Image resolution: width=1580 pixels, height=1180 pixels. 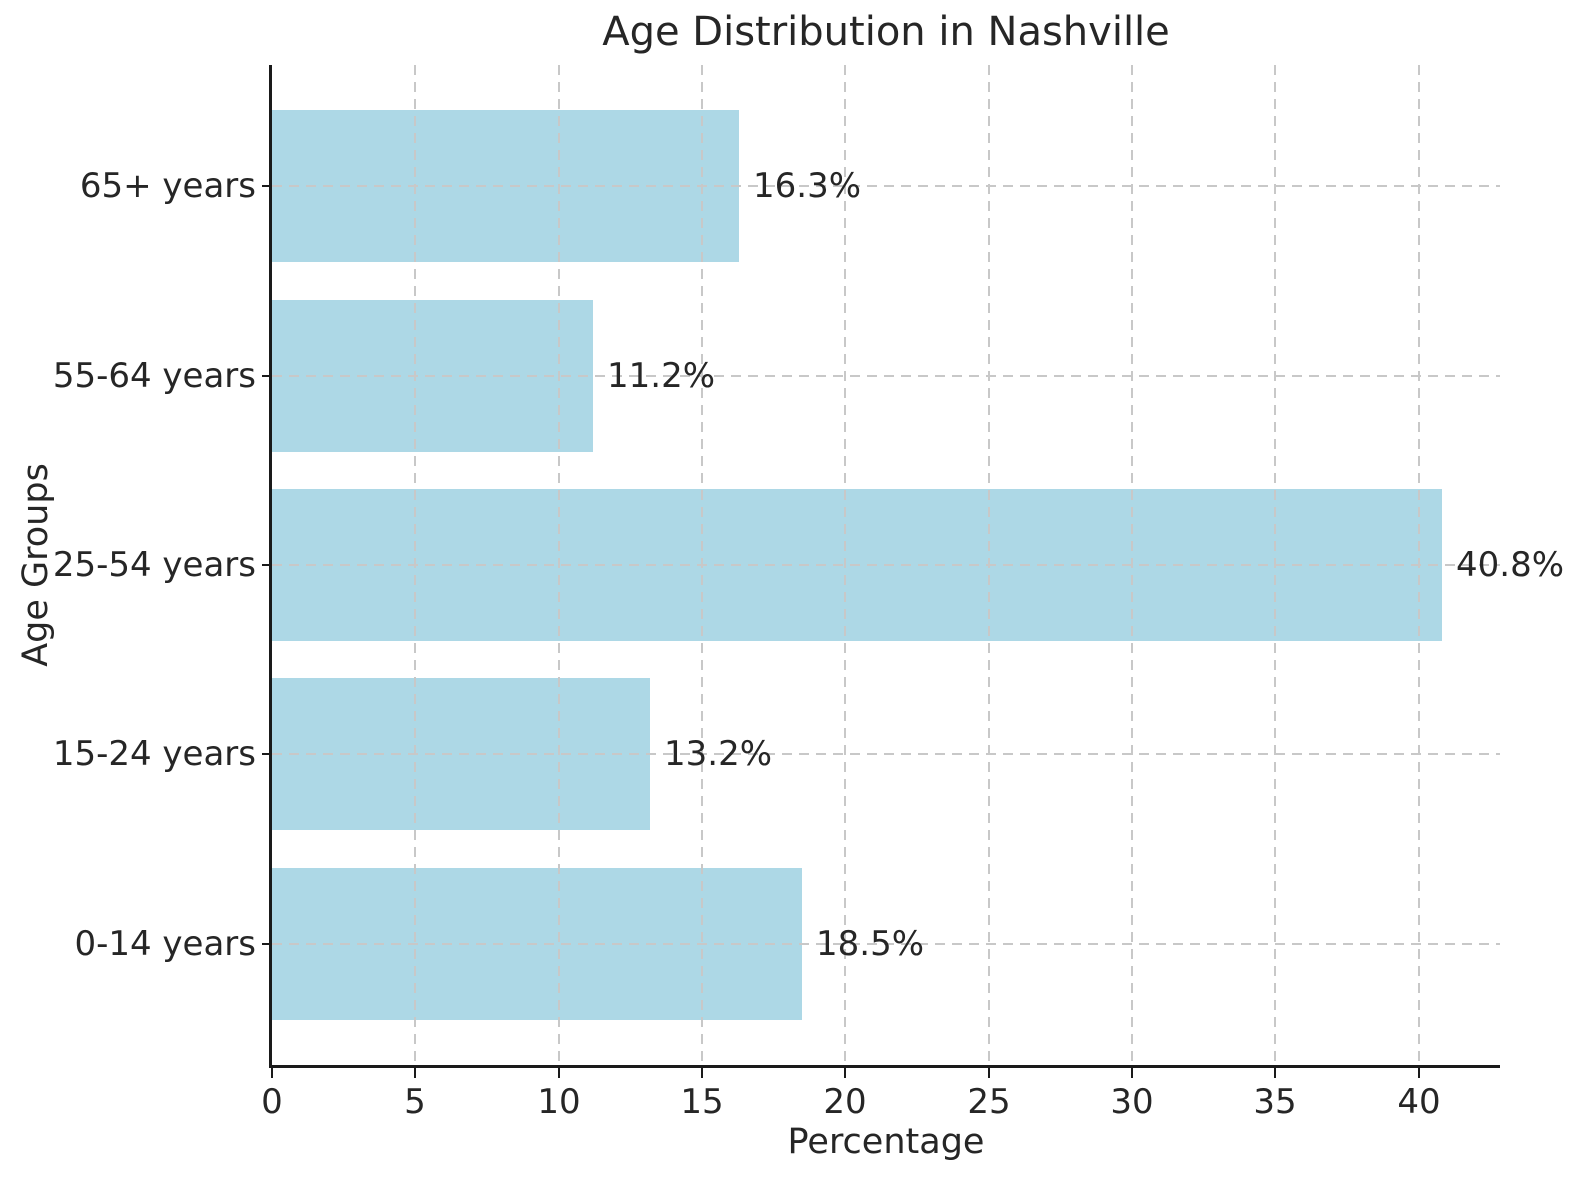 What do you see at coordinates (165, 944) in the screenshot?
I see `y-tick-label: 0-14 years` at bounding box center [165, 944].